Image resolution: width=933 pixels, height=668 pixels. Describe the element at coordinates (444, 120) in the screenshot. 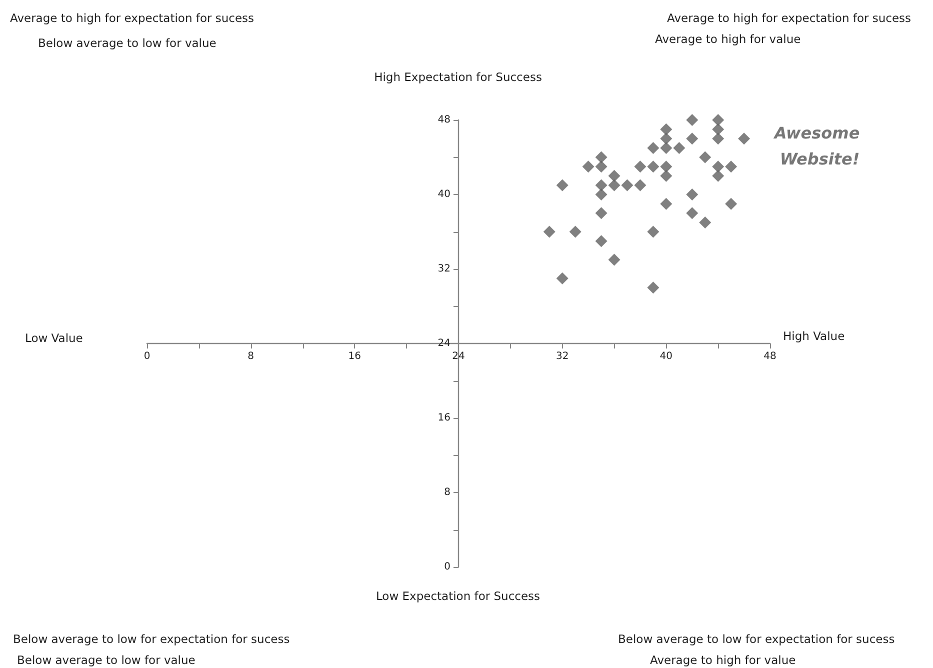

I see `y-tick-label: 48` at that location.